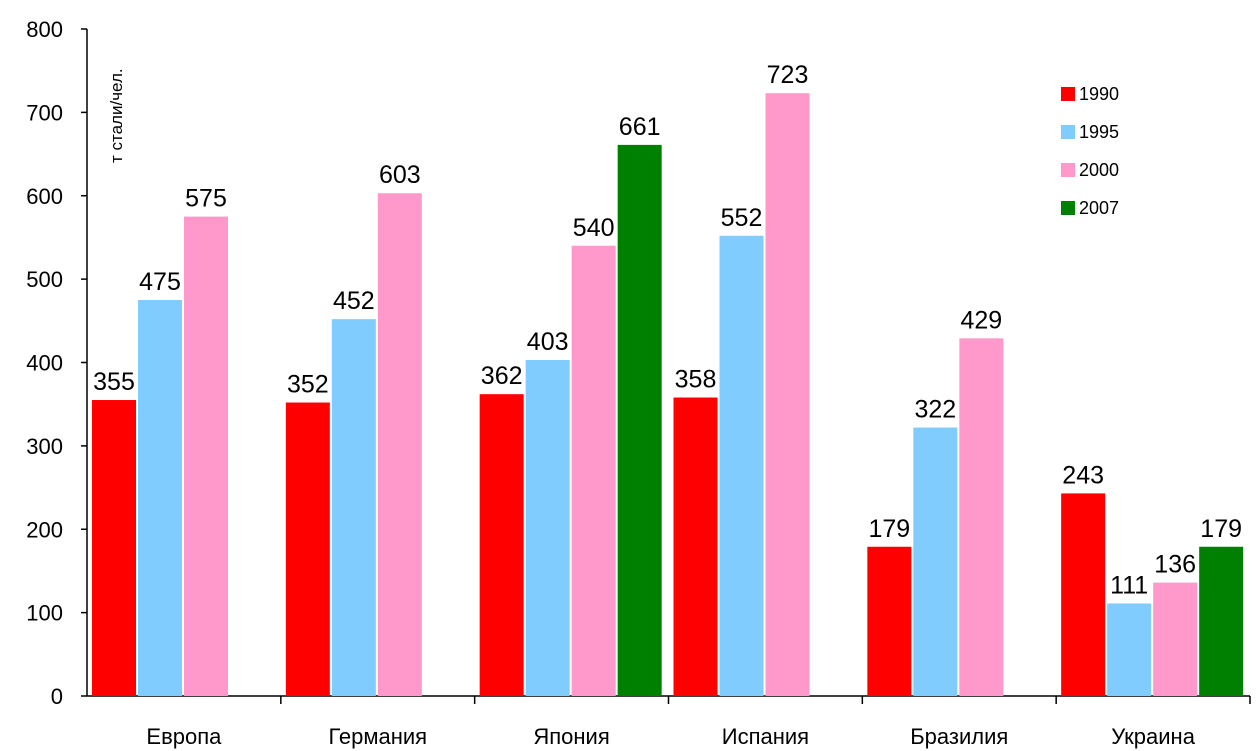  What do you see at coordinates (1068, 132) in the screenshot?
I see `legend-swatch-1995` at bounding box center [1068, 132].